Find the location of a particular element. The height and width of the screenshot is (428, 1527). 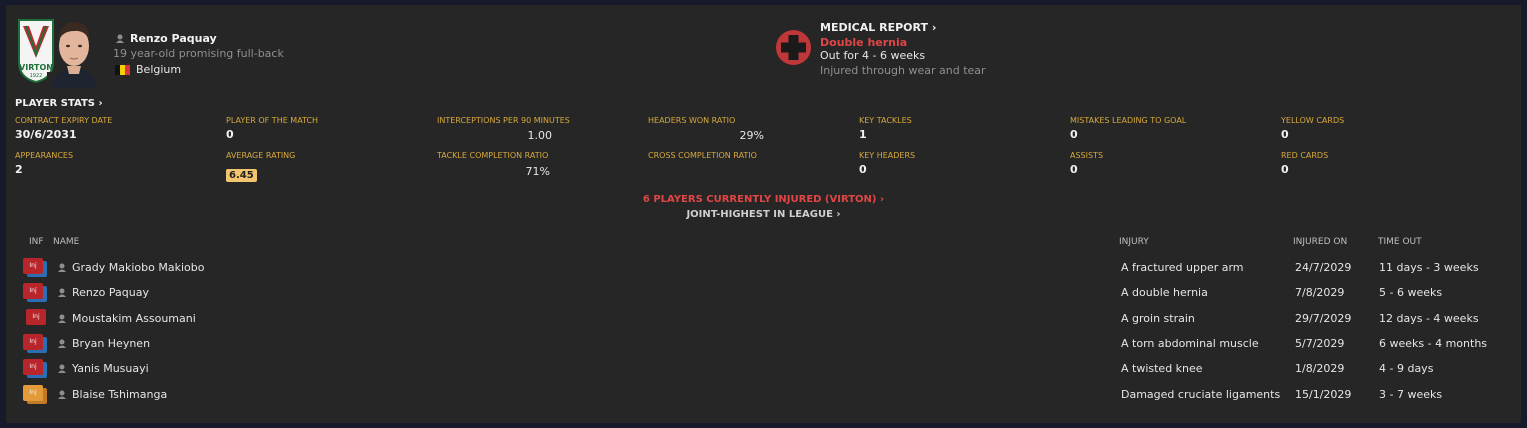

club-badge-text: VIRTON is located at coordinates (36, 67).